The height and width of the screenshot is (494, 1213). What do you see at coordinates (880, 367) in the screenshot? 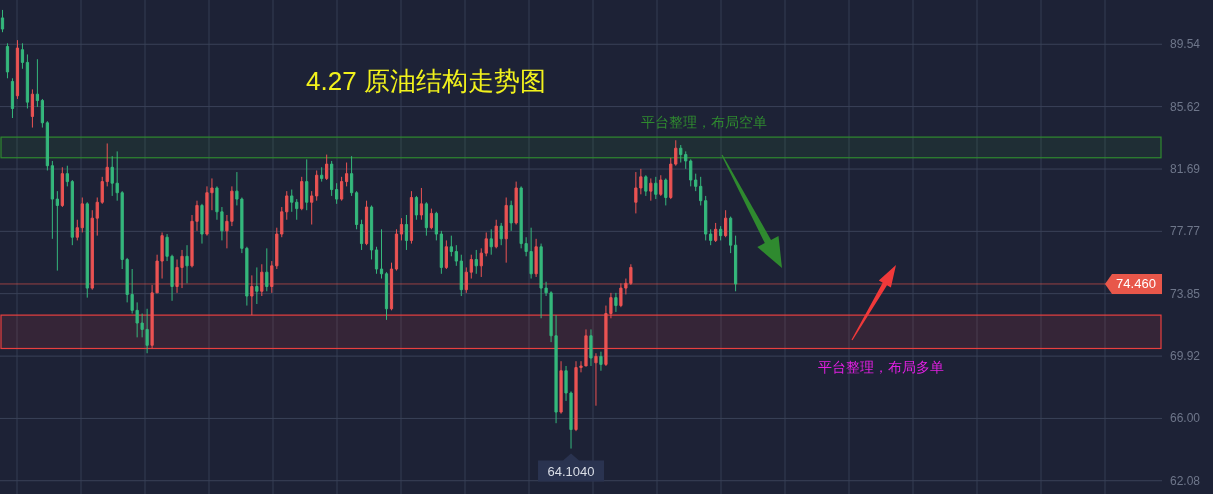
I see `band-label: 平台整理，布局多单` at bounding box center [880, 367].